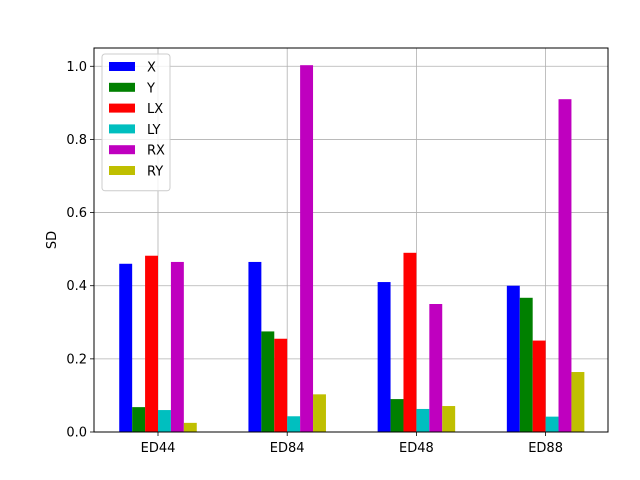 The width and height of the screenshot is (640, 480). Describe the element at coordinates (294, 424) in the screenshot. I see `bar-ly-ed84` at that location.